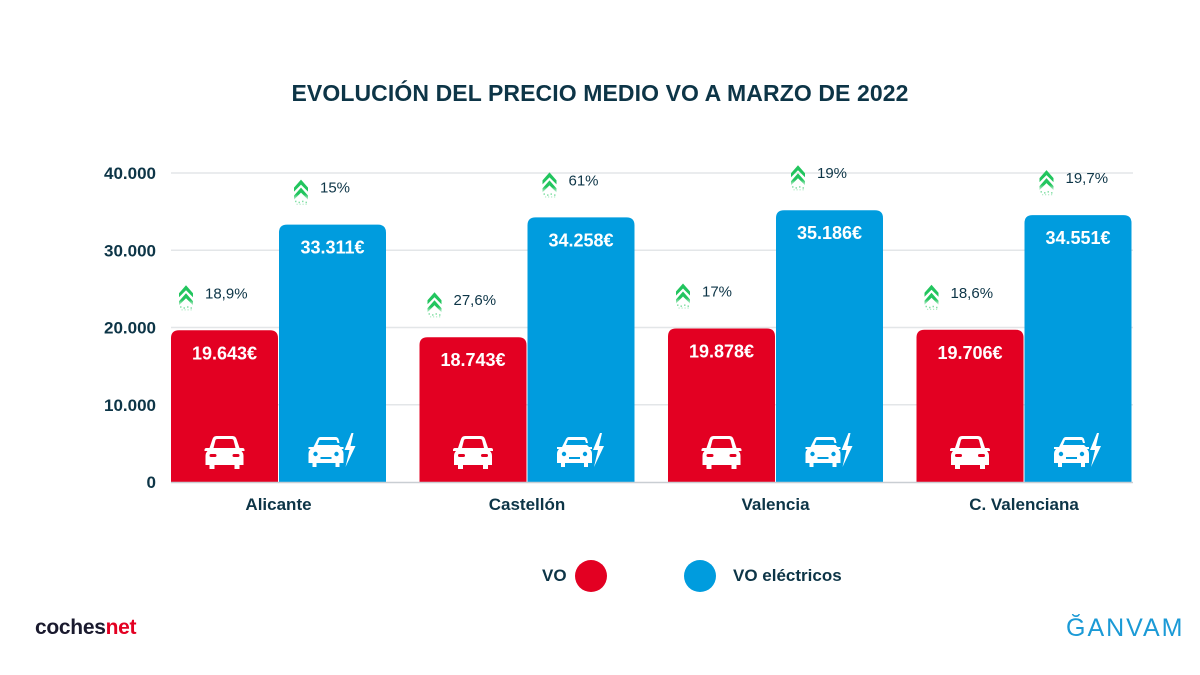 The image size is (1200, 675). I want to click on legend-item-vo: VO, so click(574, 576).